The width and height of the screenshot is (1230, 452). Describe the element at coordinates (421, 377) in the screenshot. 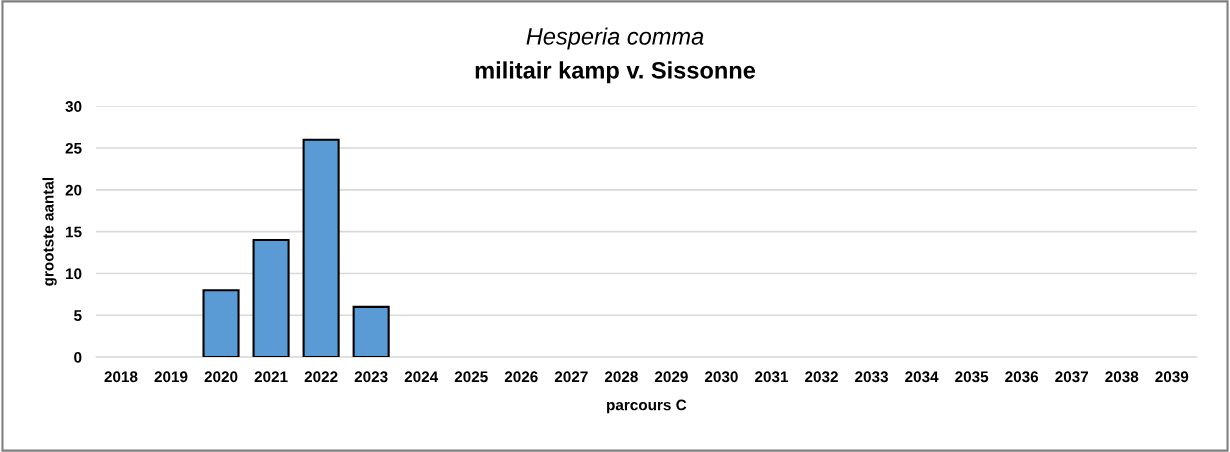

I see `x-tick-label: 2024` at that location.